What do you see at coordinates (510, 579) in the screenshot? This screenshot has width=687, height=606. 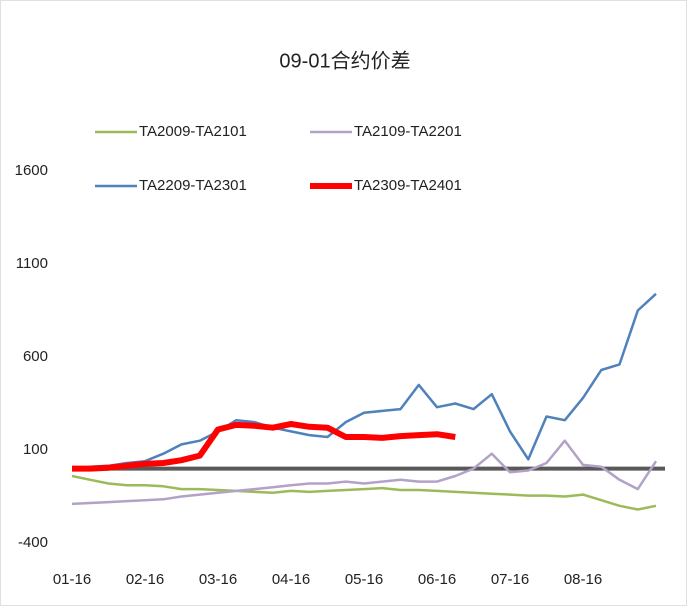 I see `x-tick-label: 07-16` at bounding box center [510, 579].